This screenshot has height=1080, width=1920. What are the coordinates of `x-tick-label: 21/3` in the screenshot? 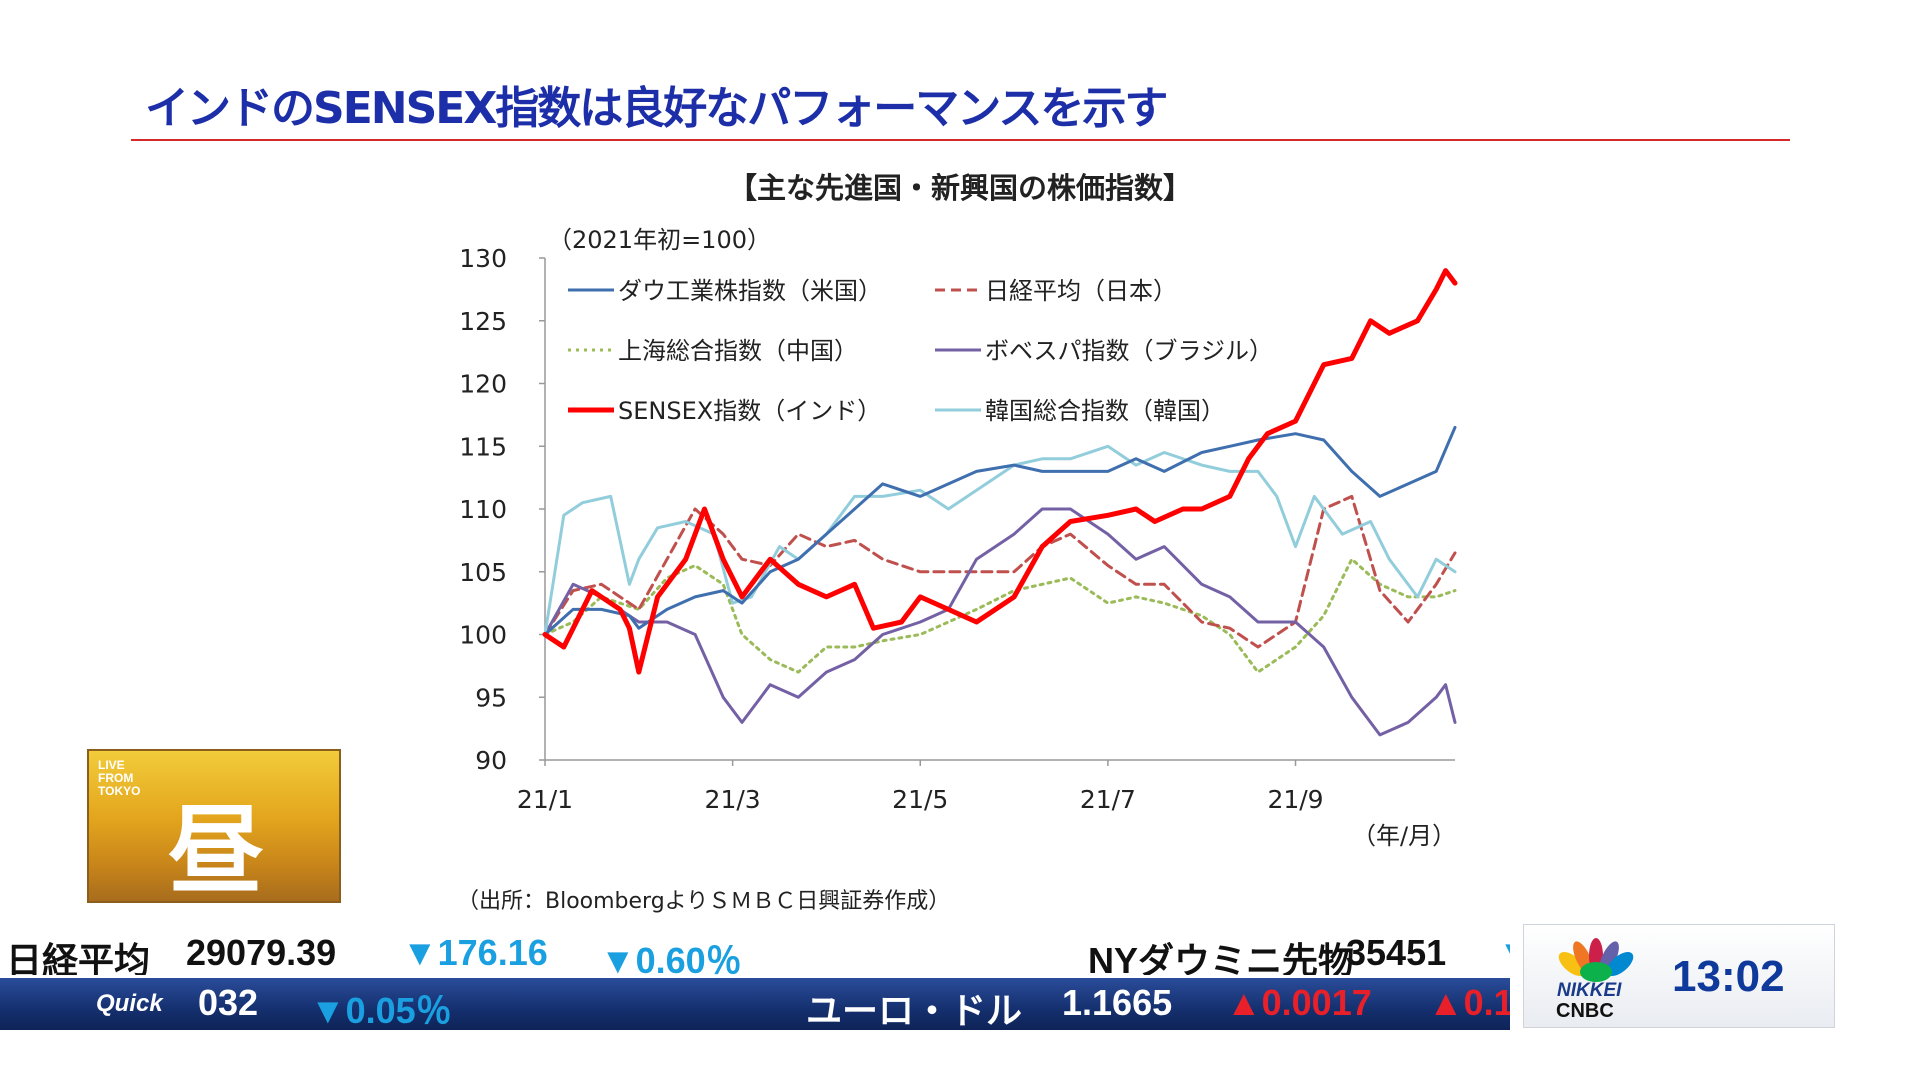 It's located at (733, 799).